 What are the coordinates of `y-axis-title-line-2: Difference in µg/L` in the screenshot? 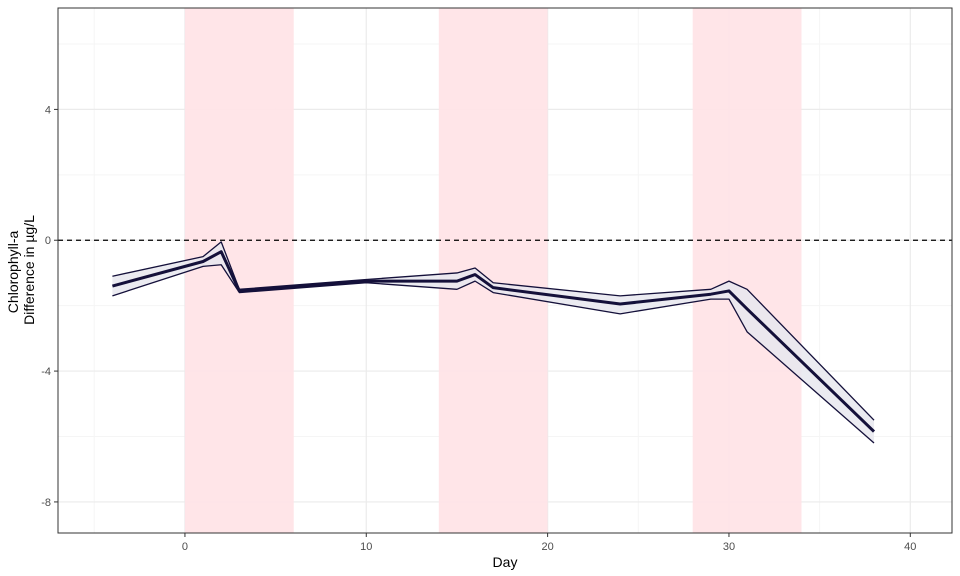 It's located at (29, 270).